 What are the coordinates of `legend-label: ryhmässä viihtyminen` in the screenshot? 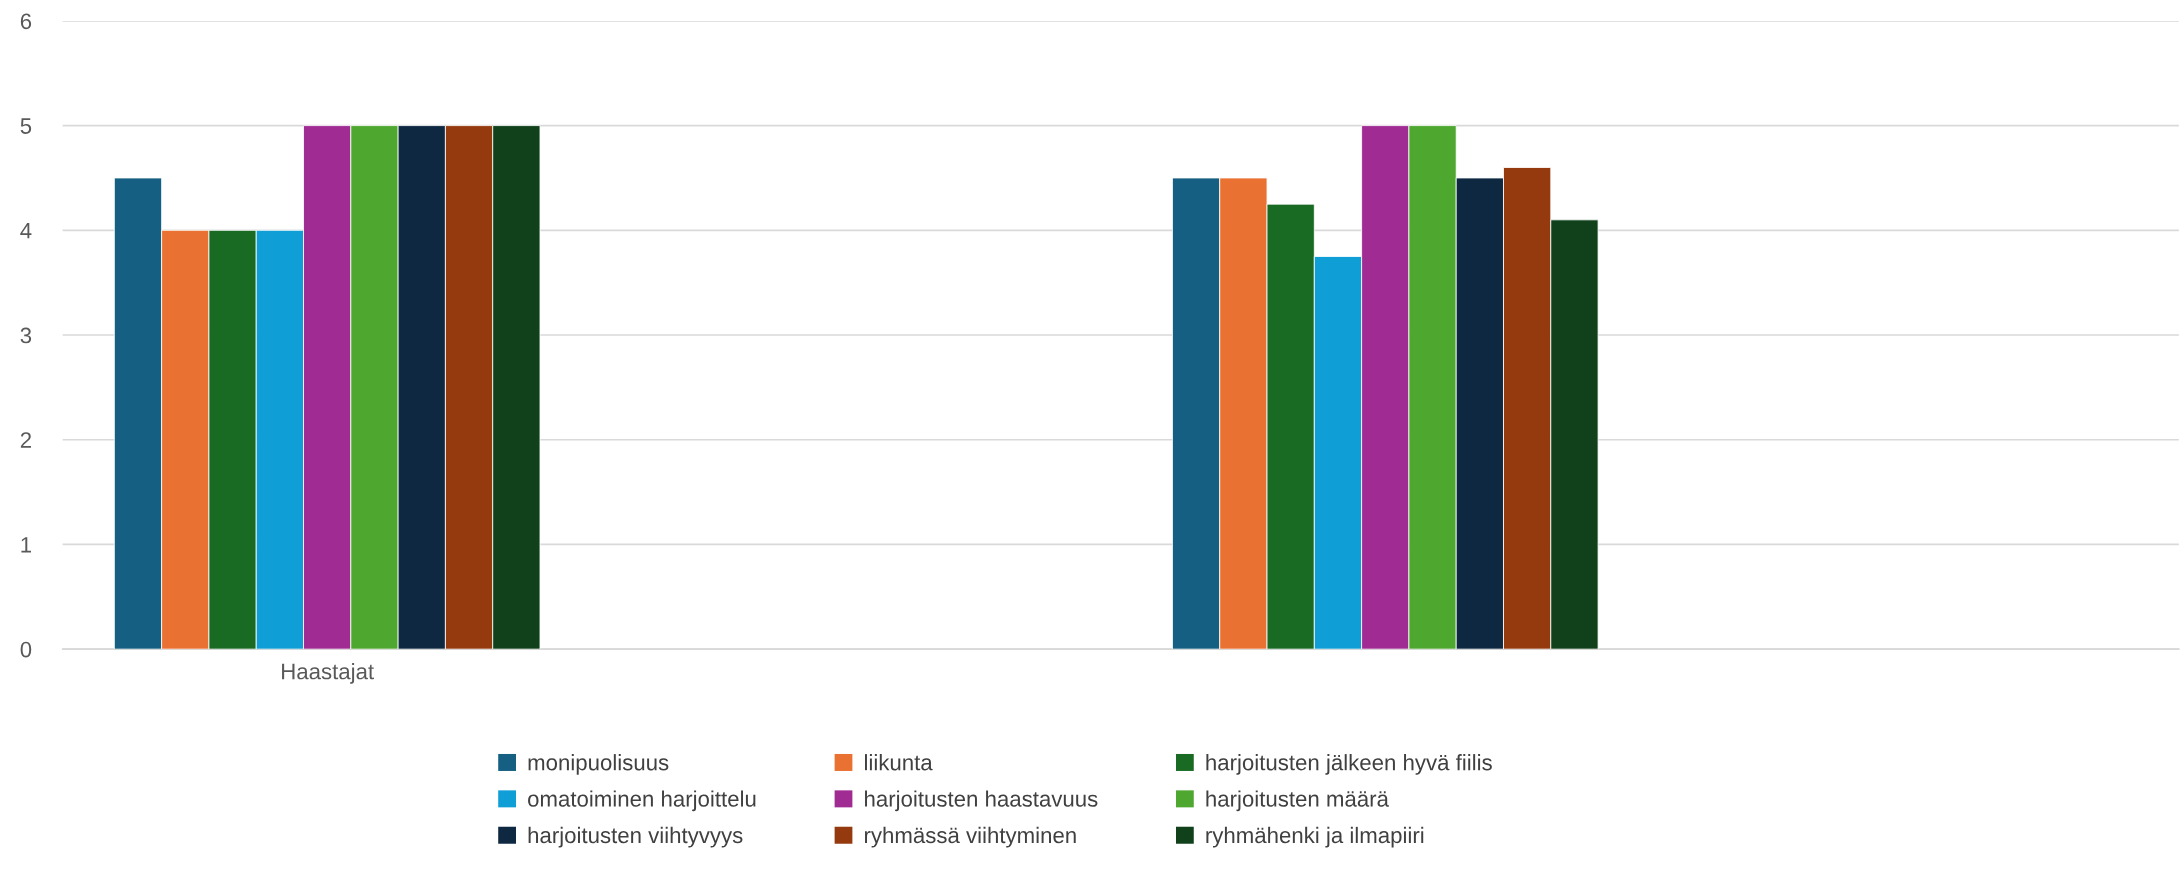 It's located at (970, 837).